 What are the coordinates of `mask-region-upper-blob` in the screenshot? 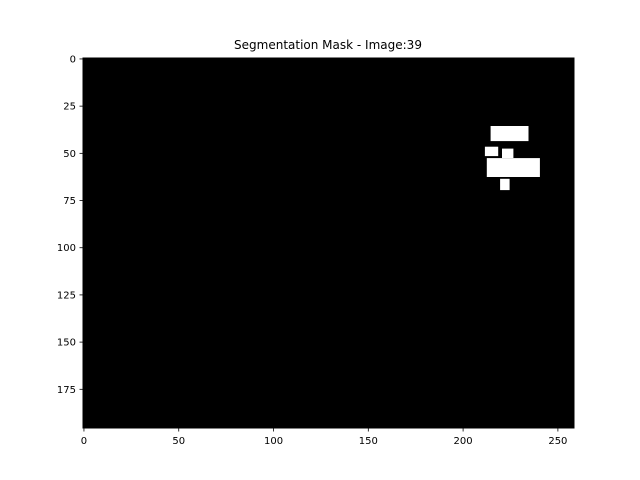 It's located at (509, 134).